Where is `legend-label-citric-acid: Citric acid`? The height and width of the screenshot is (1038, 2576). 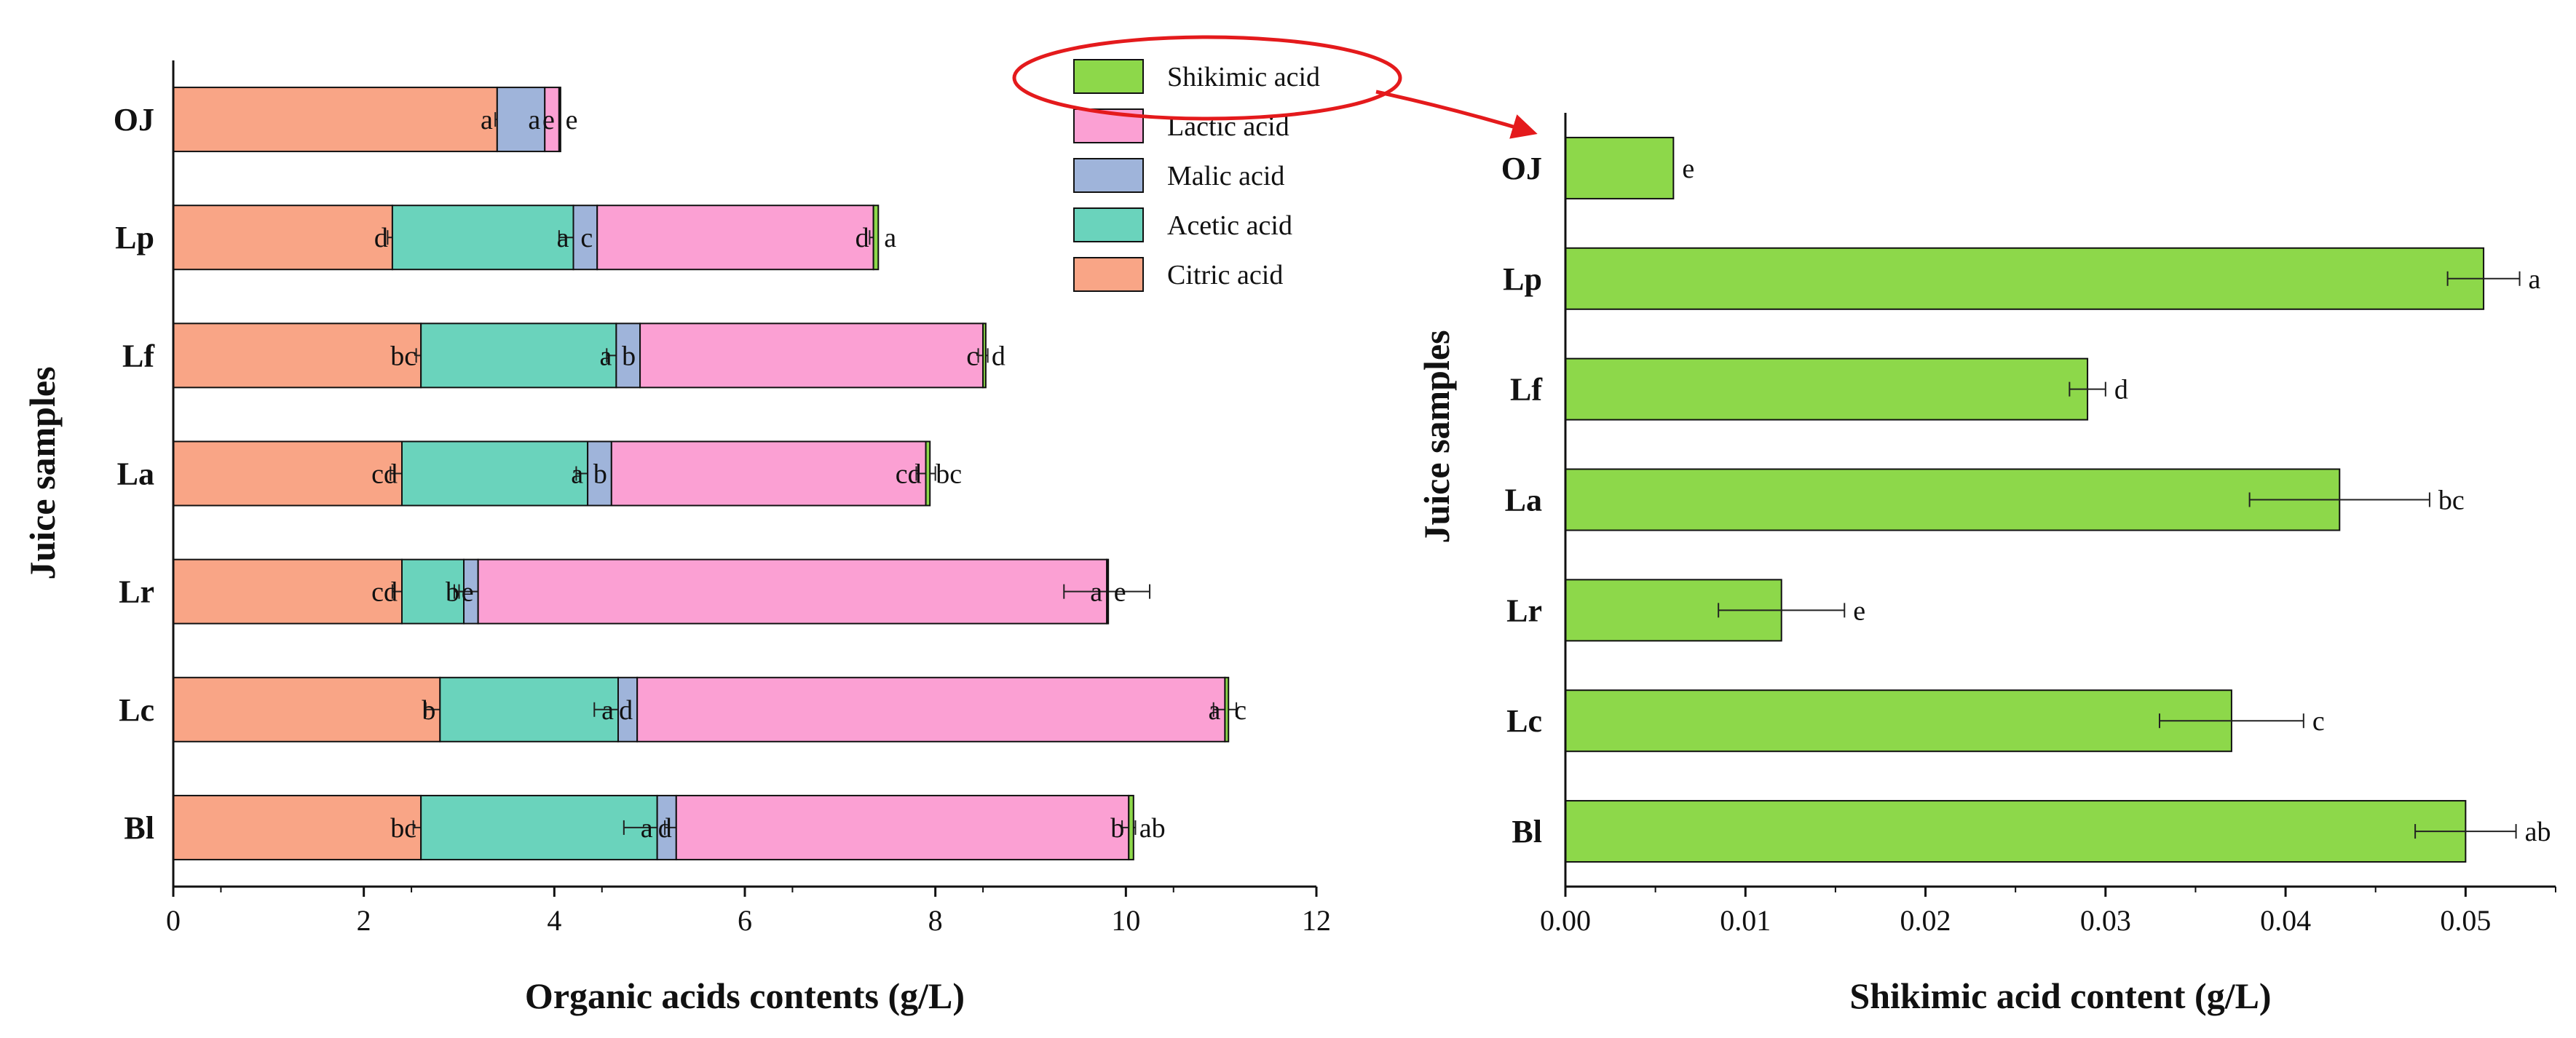 legend-label-citric-acid: Citric acid is located at coordinates (1225, 275).